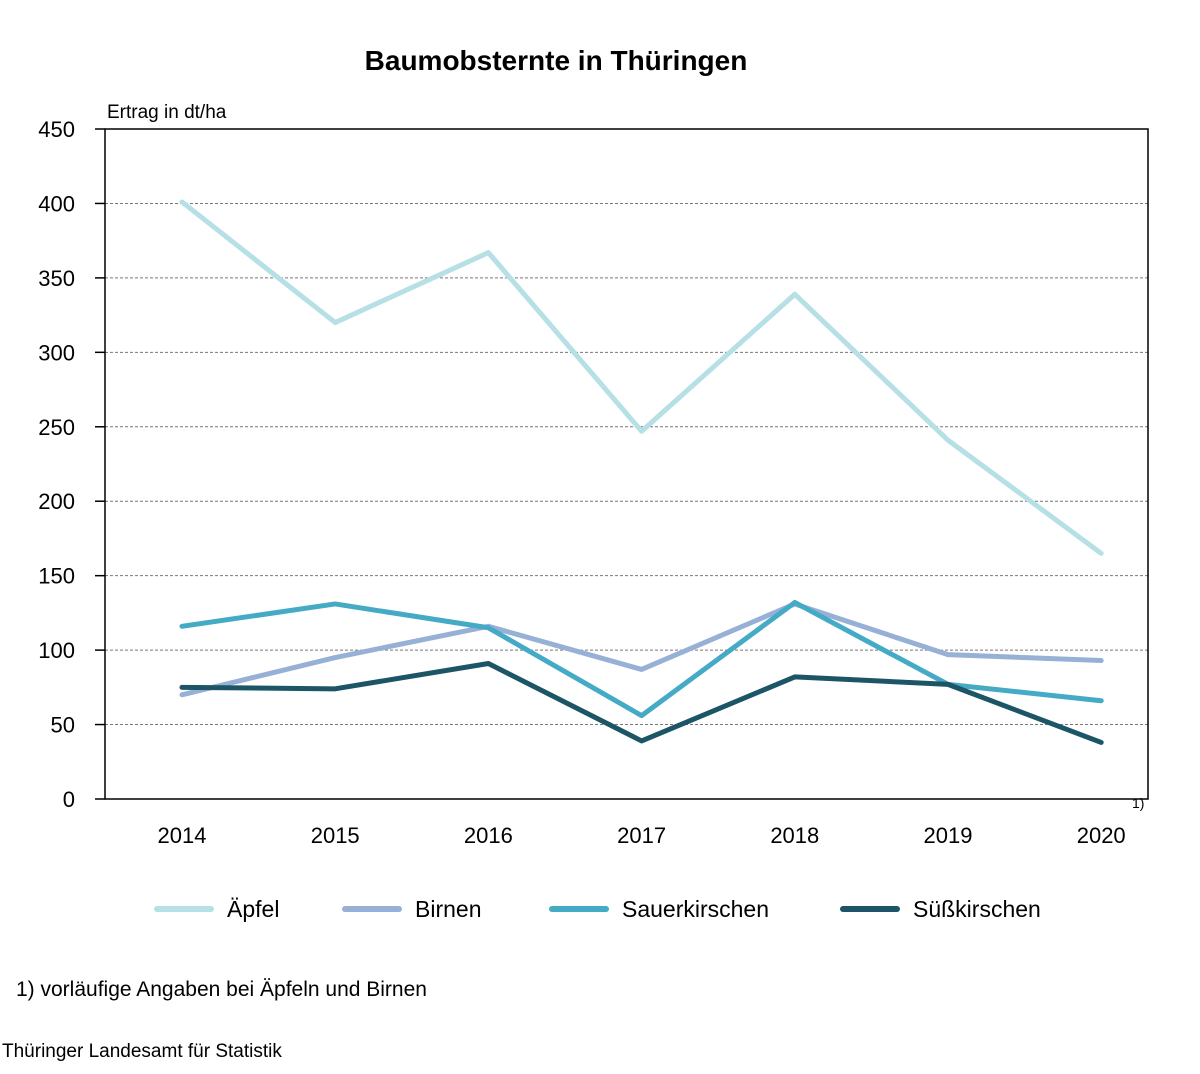 The height and width of the screenshot is (1074, 1200). Describe the element at coordinates (1138, 803) in the screenshot. I see `footnote-marker: 1)` at that location.